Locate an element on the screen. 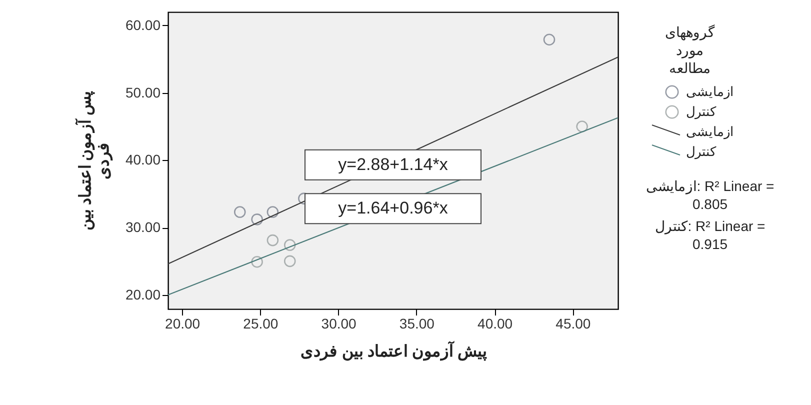 Image resolution: width=811 pixels, height=405 pixels. y-tick-label: 30.00 is located at coordinates (143, 227).